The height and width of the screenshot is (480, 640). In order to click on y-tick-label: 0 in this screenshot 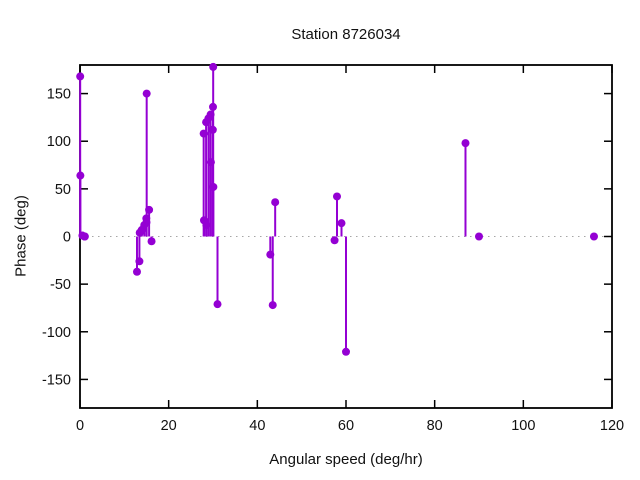, I will do `click(67, 238)`.